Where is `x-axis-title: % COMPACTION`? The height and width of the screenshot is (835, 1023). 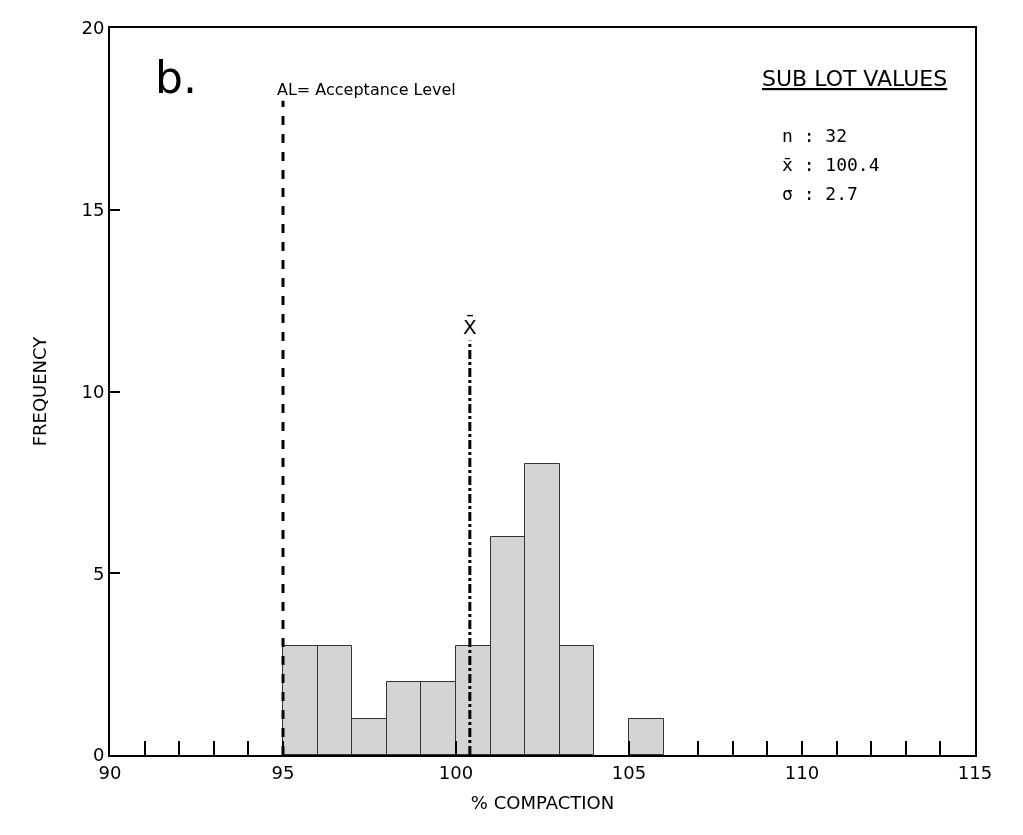 x-axis-title: % COMPACTION is located at coordinates (542, 803).